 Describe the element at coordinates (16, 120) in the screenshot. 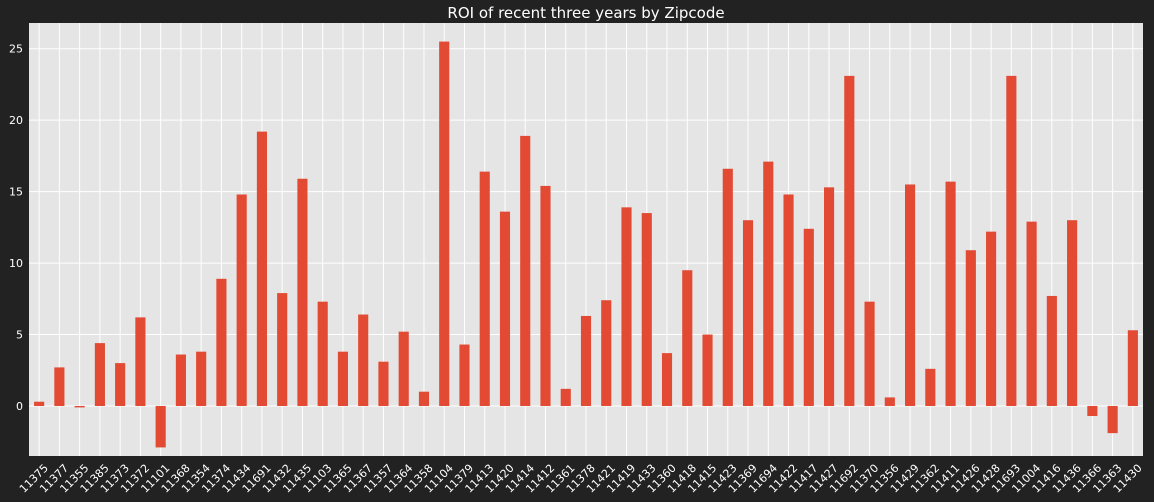

I see `y-tick-label: 20` at that location.